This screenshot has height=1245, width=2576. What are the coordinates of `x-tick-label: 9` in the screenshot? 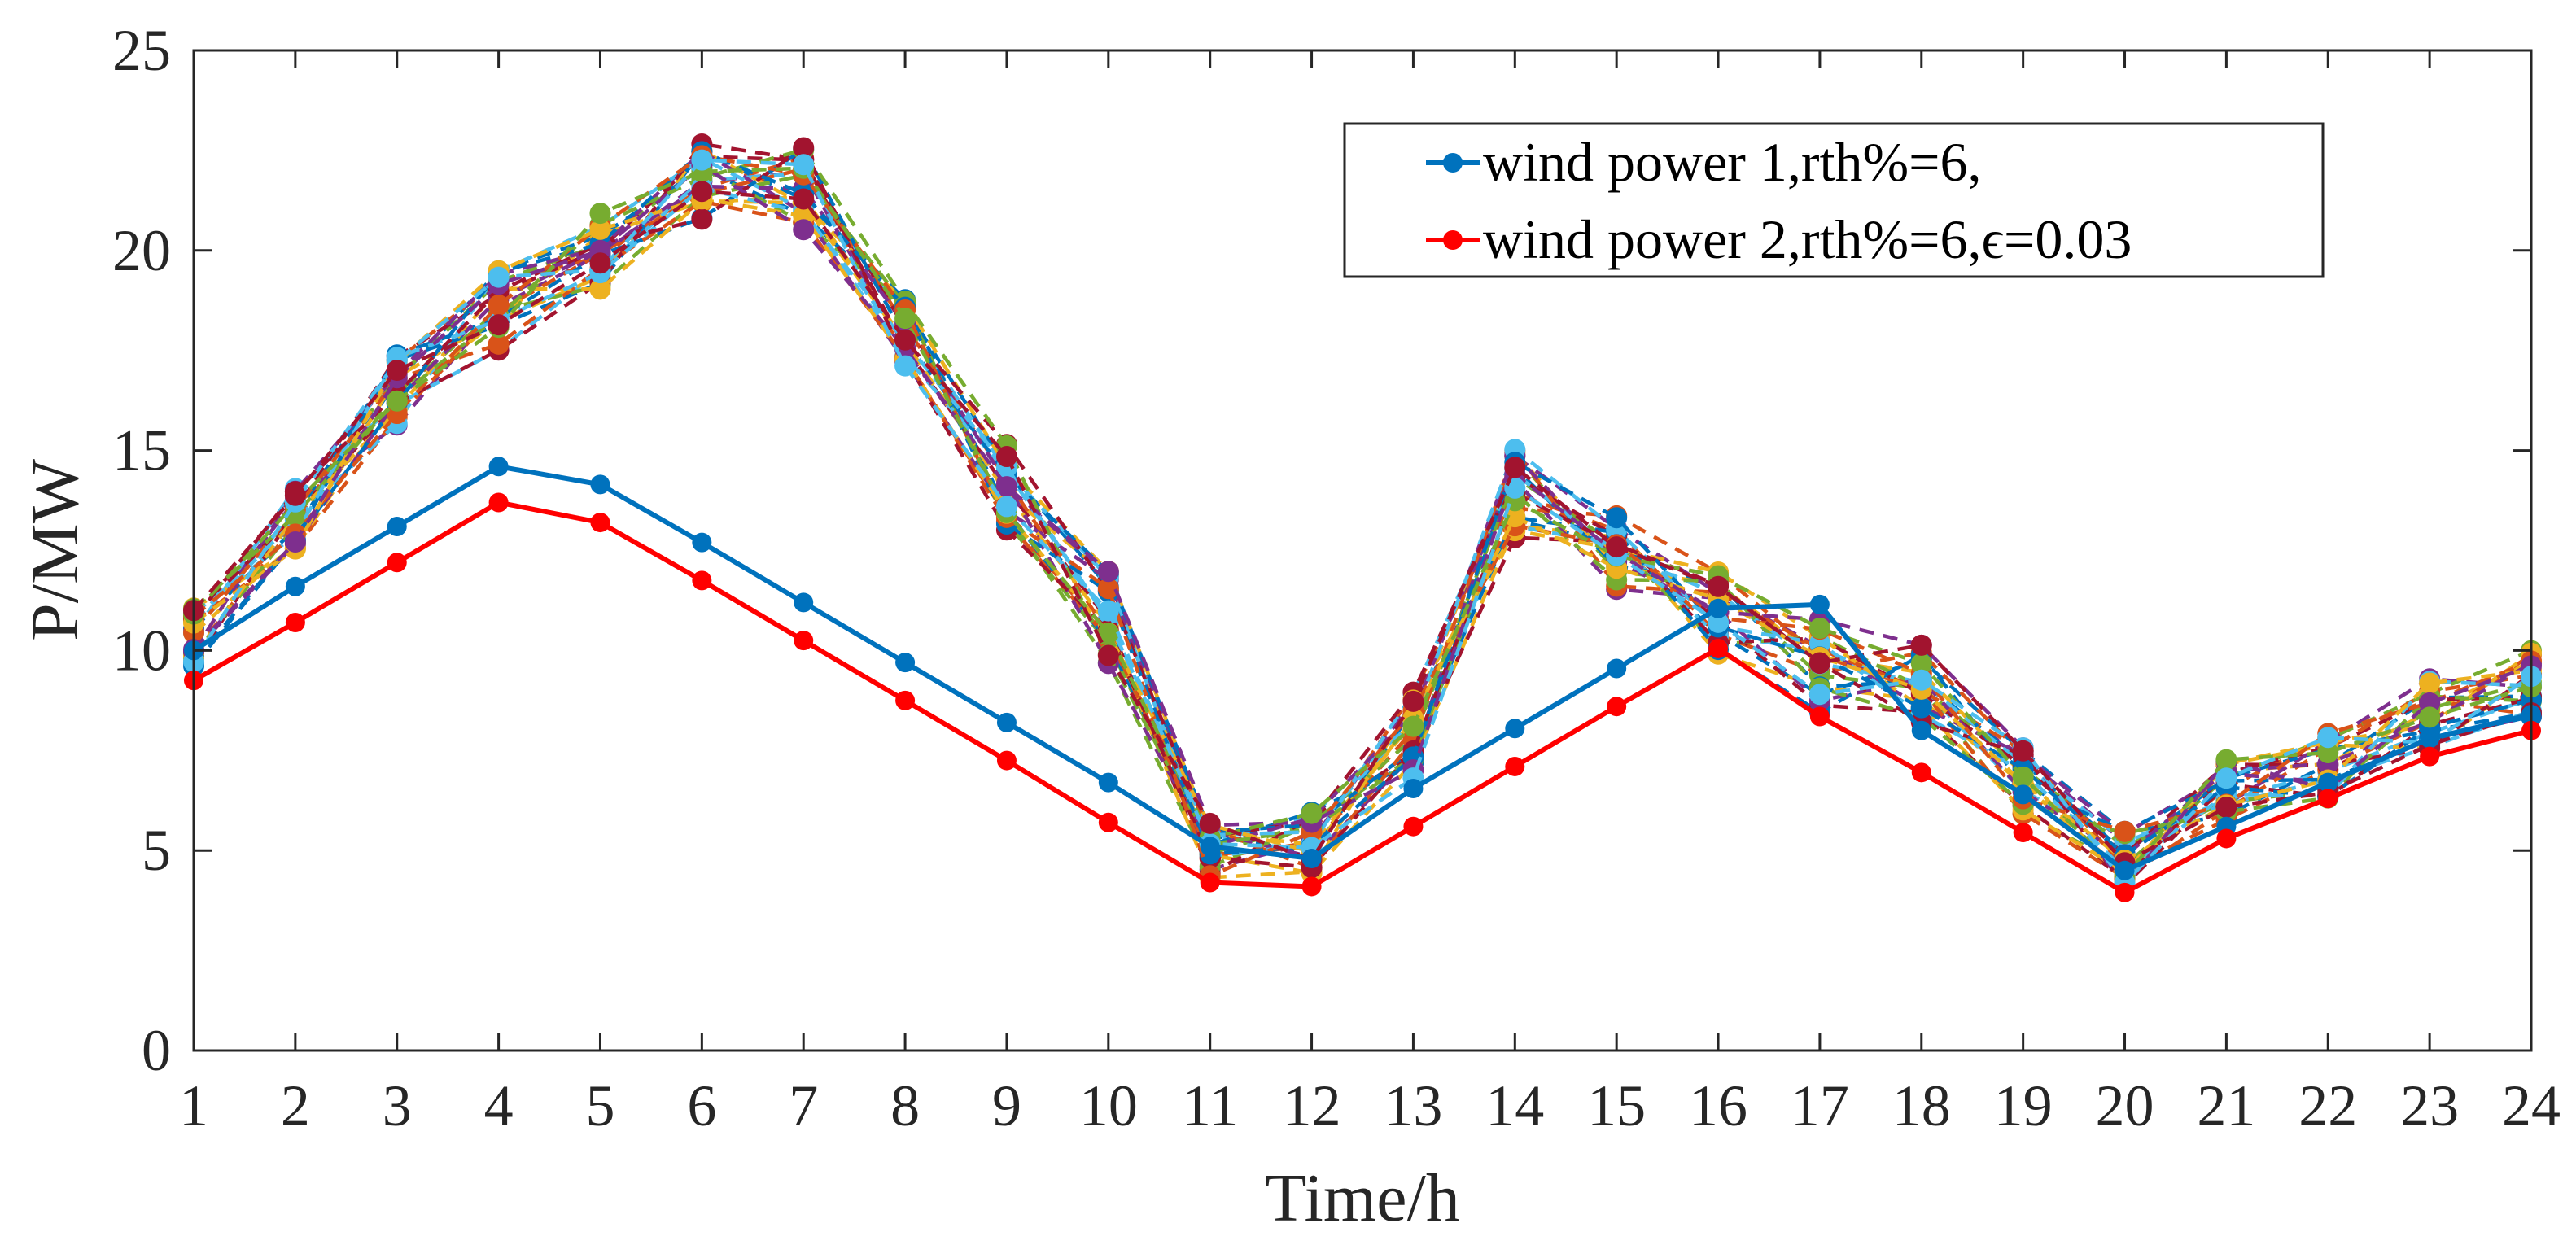 It's located at (1006, 1105).